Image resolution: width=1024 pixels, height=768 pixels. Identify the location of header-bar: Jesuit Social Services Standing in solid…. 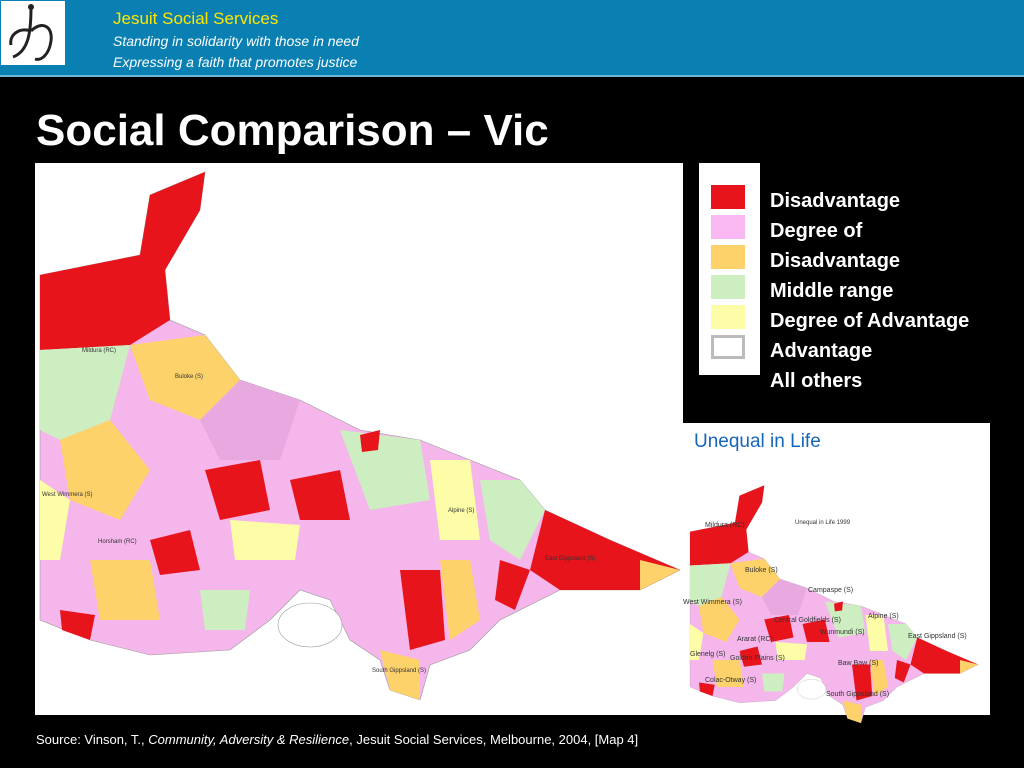
(512, 38).